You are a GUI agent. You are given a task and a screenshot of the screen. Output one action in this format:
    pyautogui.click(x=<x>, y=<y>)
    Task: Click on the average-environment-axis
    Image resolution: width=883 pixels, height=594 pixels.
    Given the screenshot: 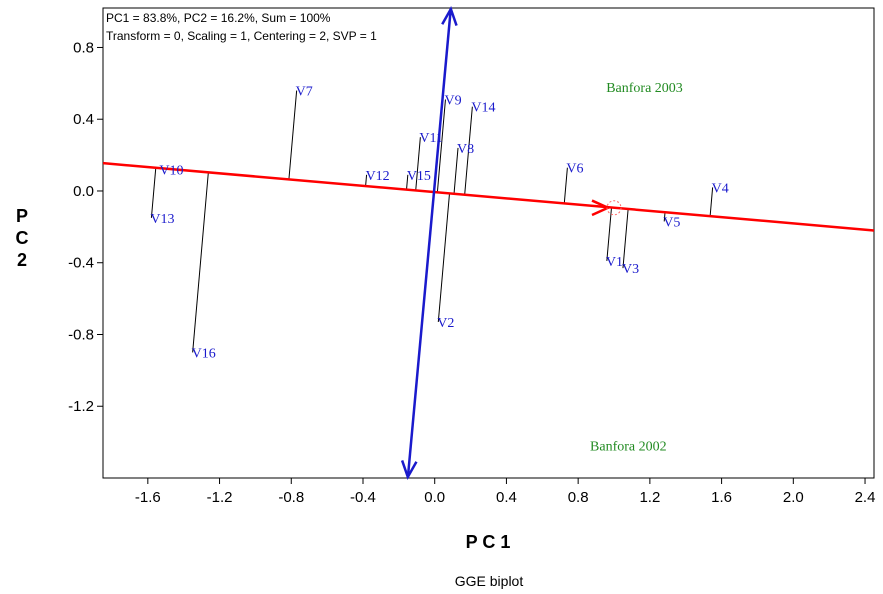 What is the action you would take?
    pyautogui.click(x=488, y=196)
    